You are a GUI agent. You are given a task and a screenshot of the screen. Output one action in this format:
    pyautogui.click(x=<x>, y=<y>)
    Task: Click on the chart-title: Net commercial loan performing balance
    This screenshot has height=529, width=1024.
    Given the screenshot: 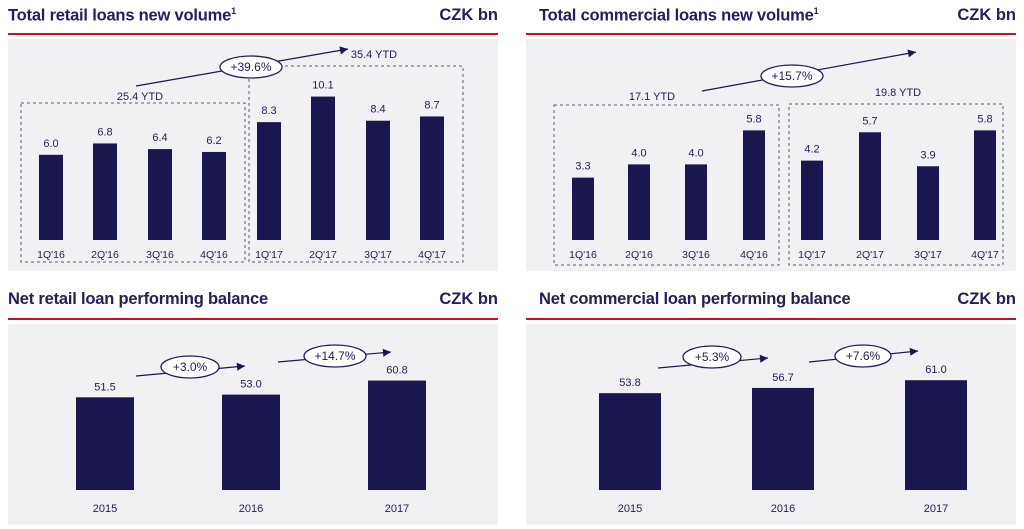 What is the action you would take?
    pyautogui.click(x=695, y=299)
    